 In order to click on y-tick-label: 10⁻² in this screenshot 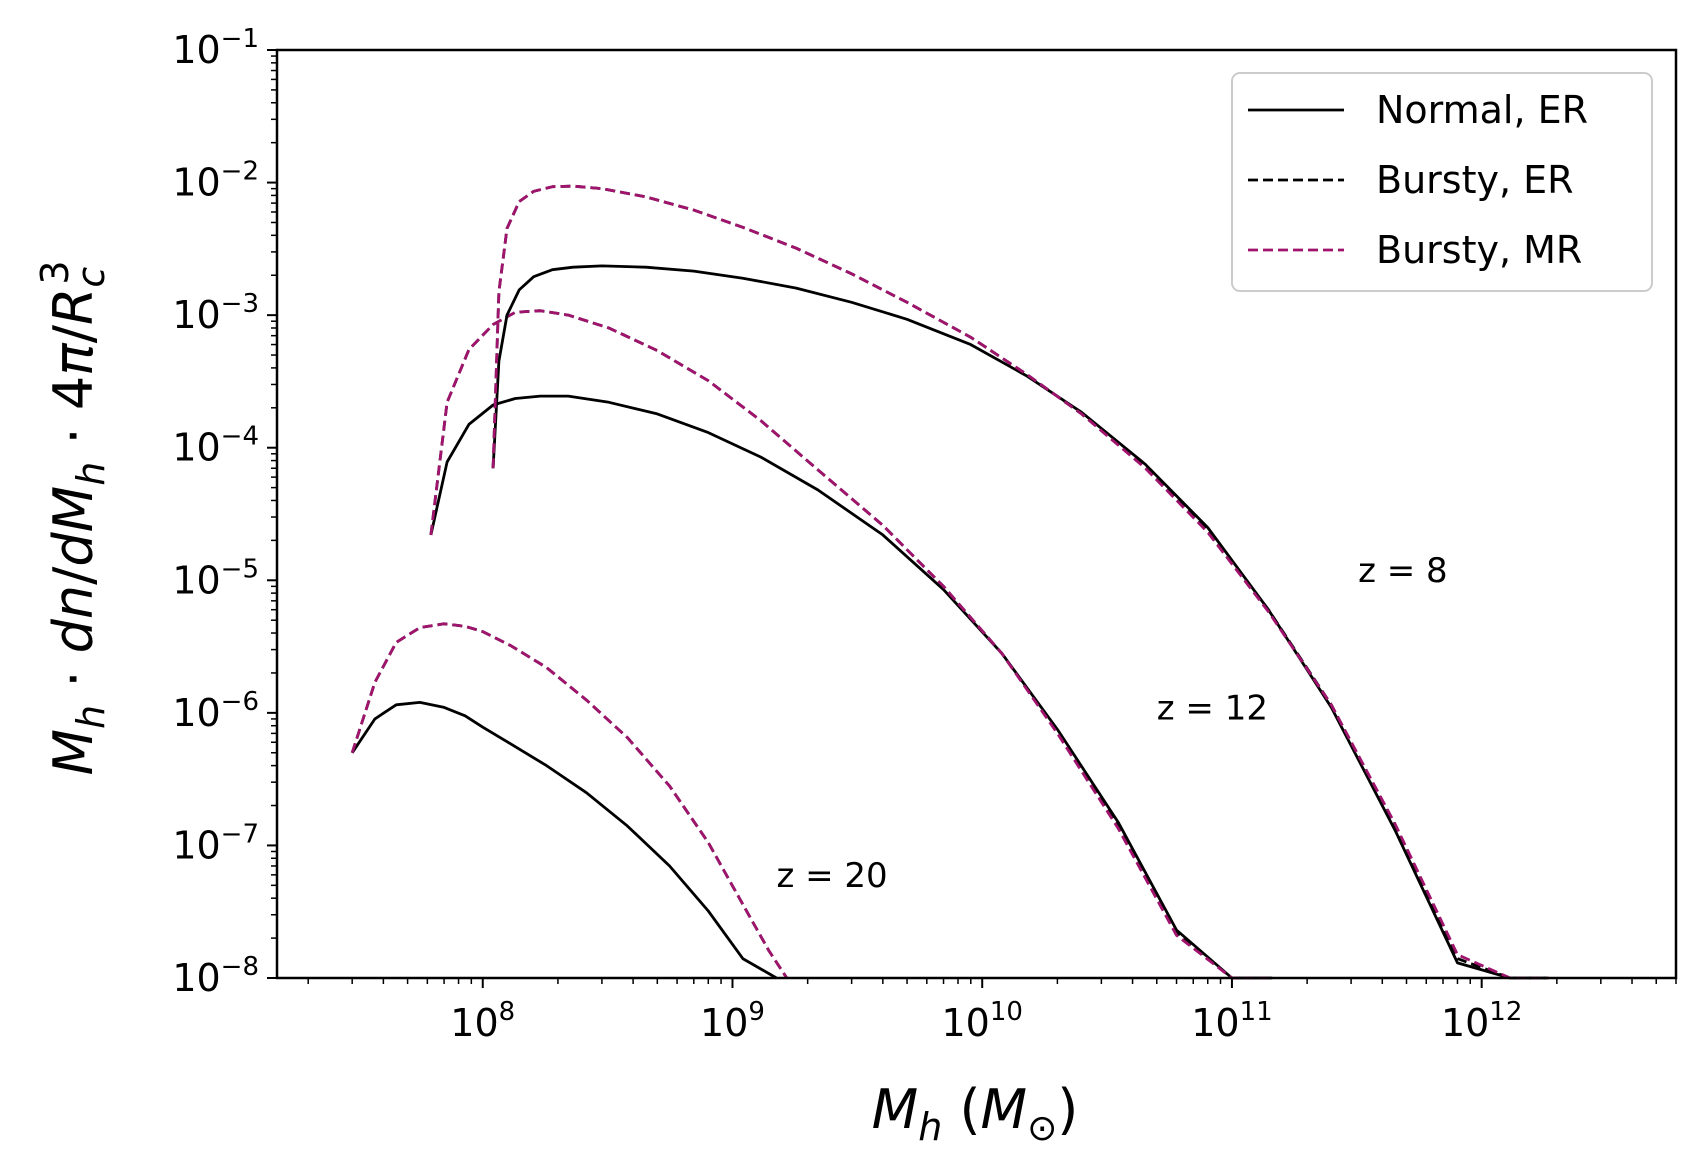, I will do `click(215, 181)`.